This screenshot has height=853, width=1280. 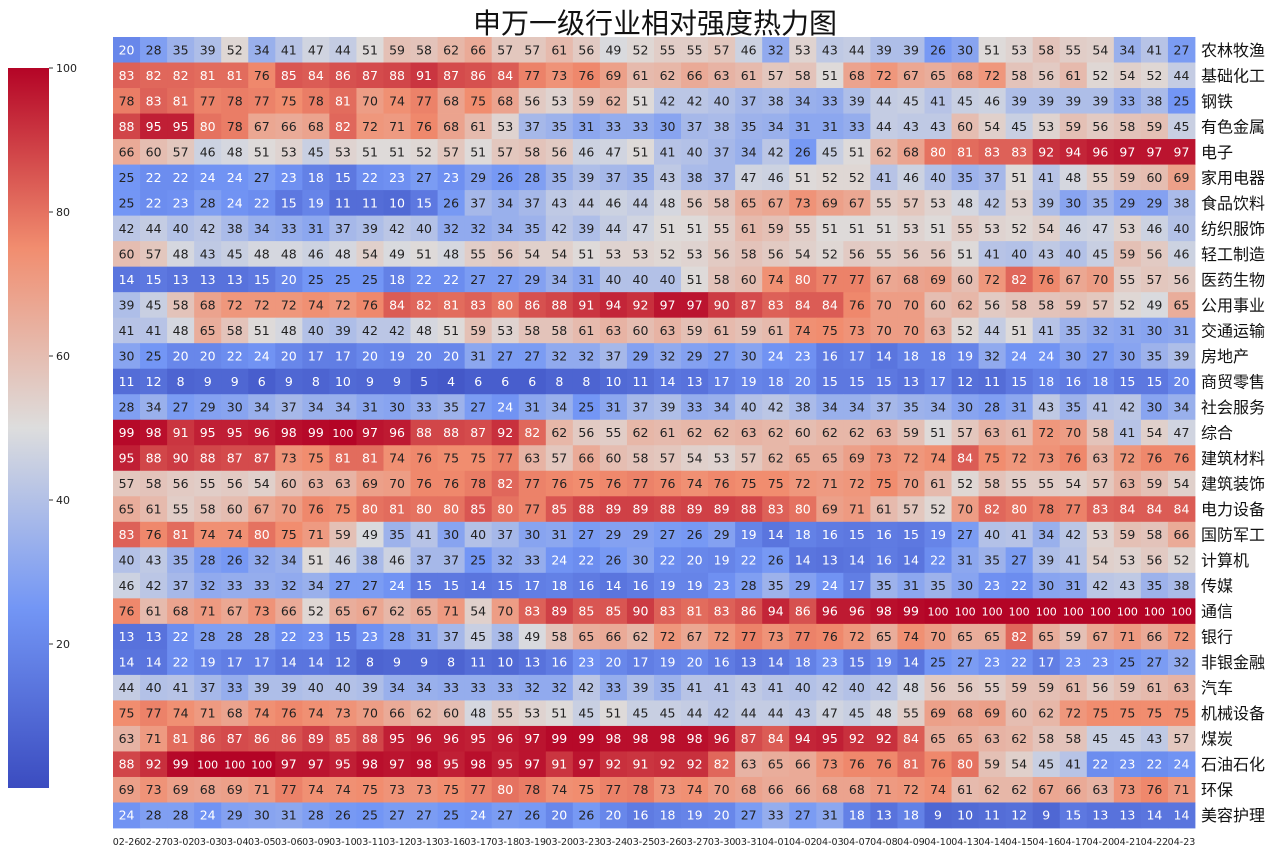 What do you see at coordinates (641, 355) in the screenshot?
I see `cell-value-label: 29` at bounding box center [641, 355].